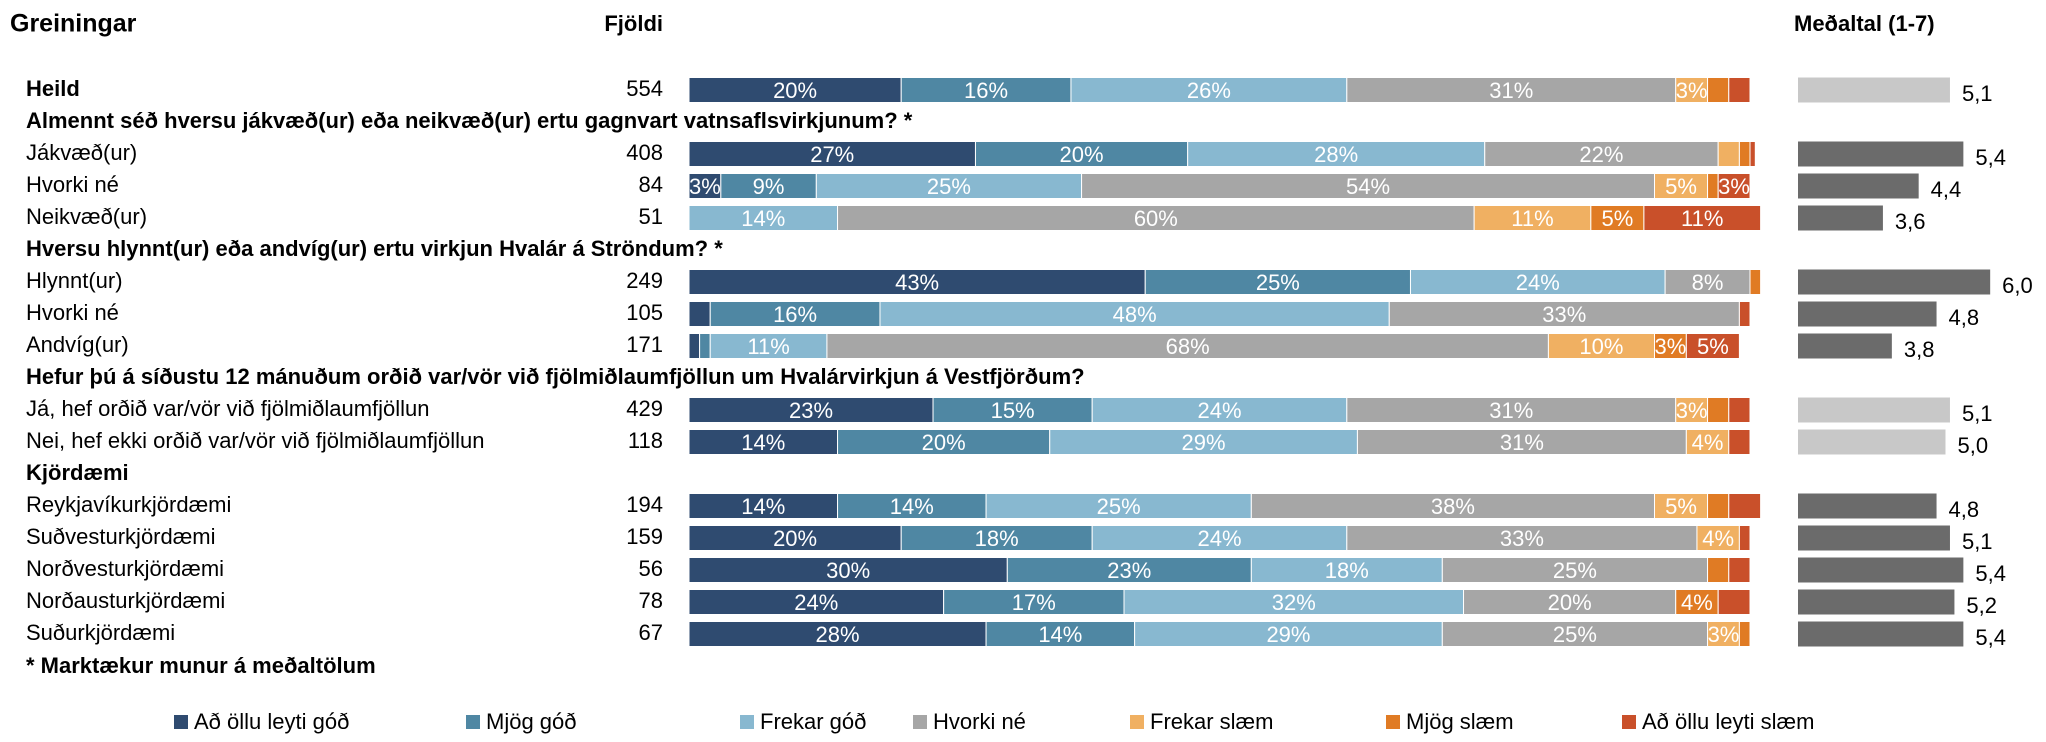 The width and height of the screenshot is (2046, 742). Describe the element at coordinates (997, 538) in the screenshot. I see `segment-label: 18%` at that location.